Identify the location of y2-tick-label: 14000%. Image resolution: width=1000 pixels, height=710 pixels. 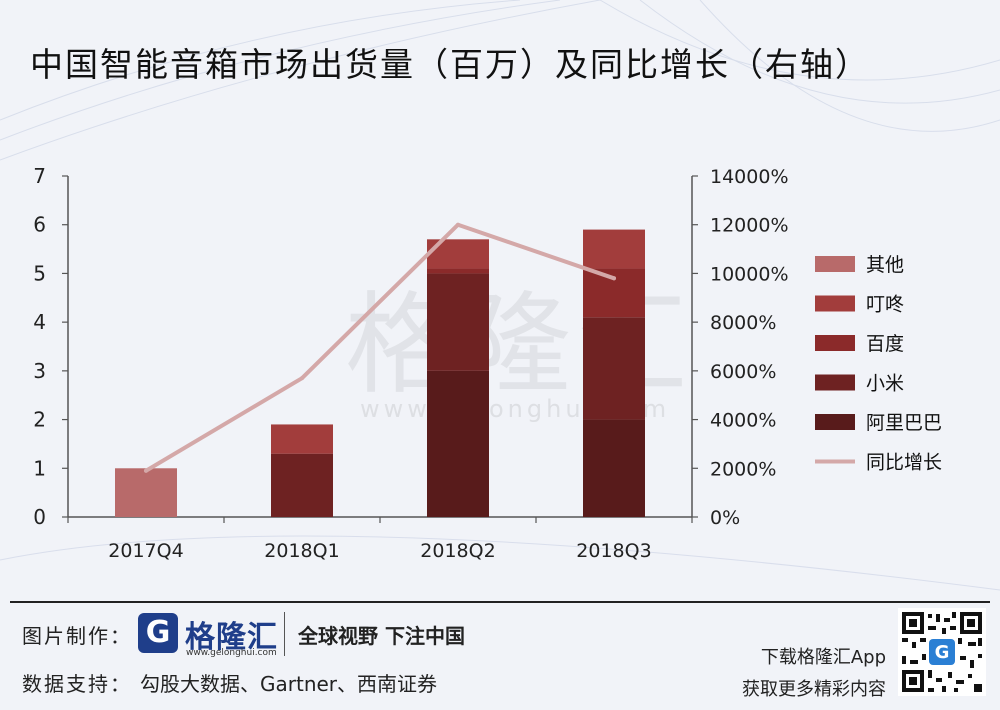
(749, 177).